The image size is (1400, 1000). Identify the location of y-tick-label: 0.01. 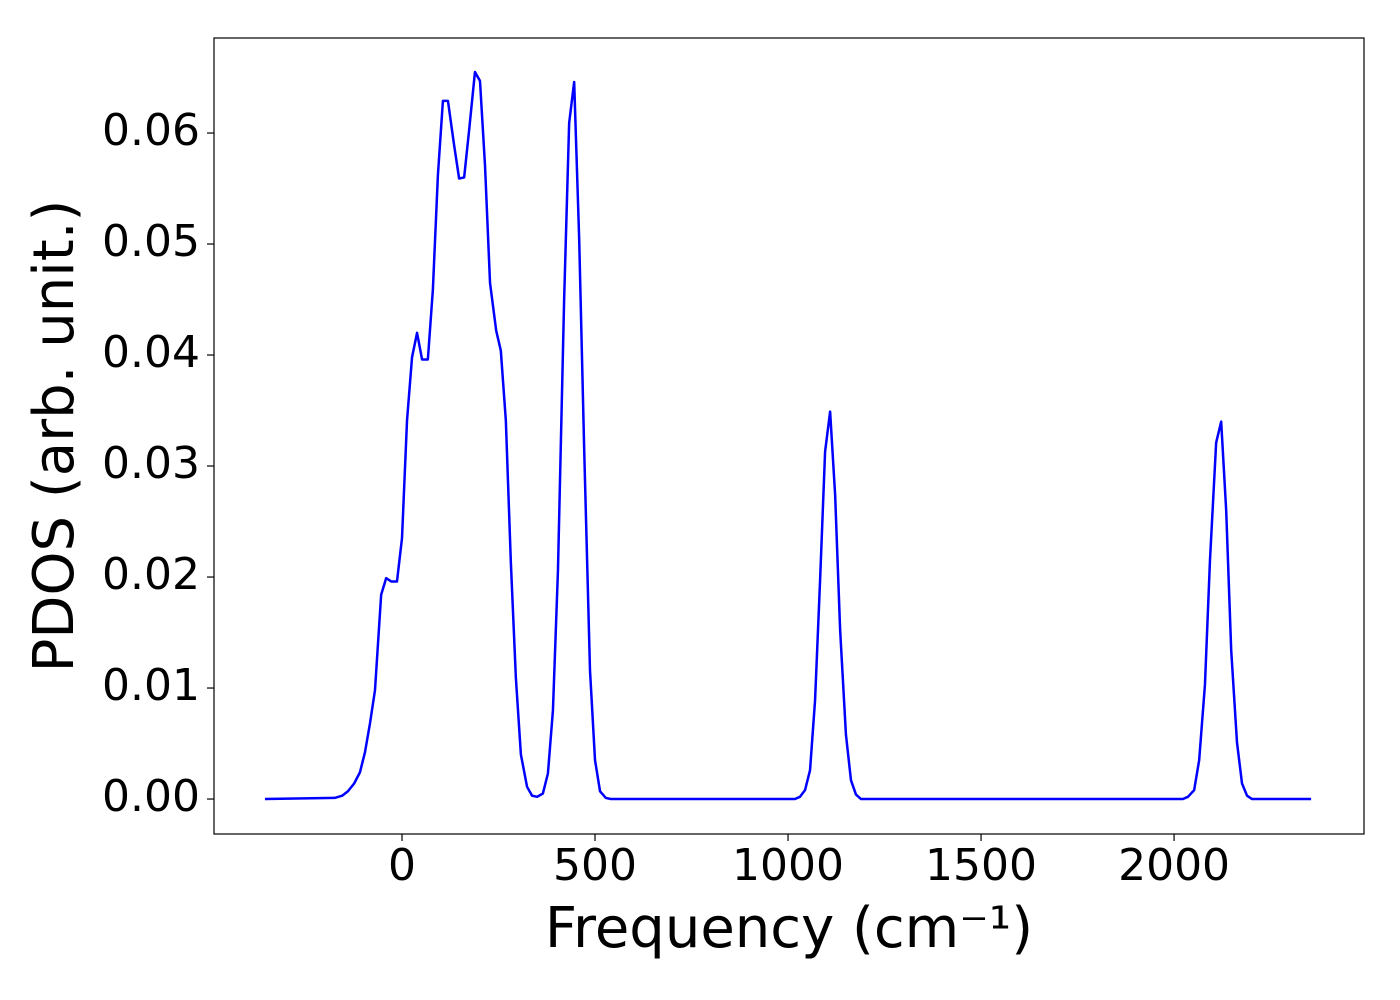
(151, 685).